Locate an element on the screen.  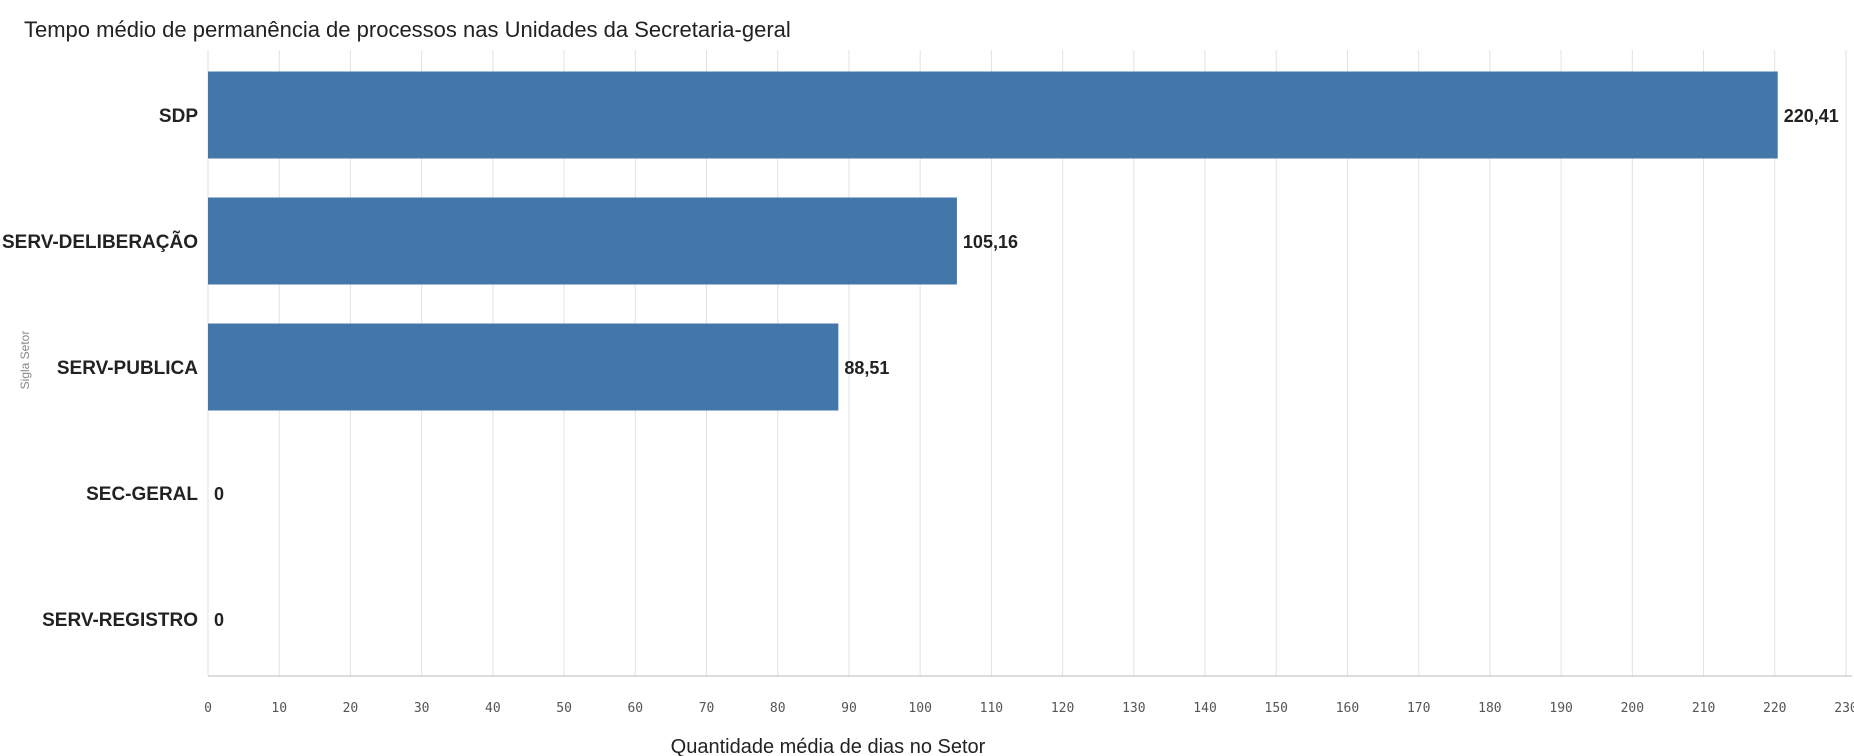
x-tick-label: 90 is located at coordinates (849, 708).